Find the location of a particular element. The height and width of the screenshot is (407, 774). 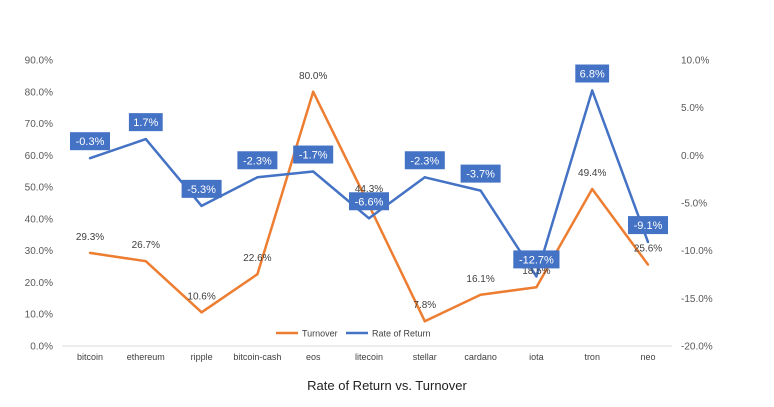

category-label: ethereum is located at coordinates (146, 357).